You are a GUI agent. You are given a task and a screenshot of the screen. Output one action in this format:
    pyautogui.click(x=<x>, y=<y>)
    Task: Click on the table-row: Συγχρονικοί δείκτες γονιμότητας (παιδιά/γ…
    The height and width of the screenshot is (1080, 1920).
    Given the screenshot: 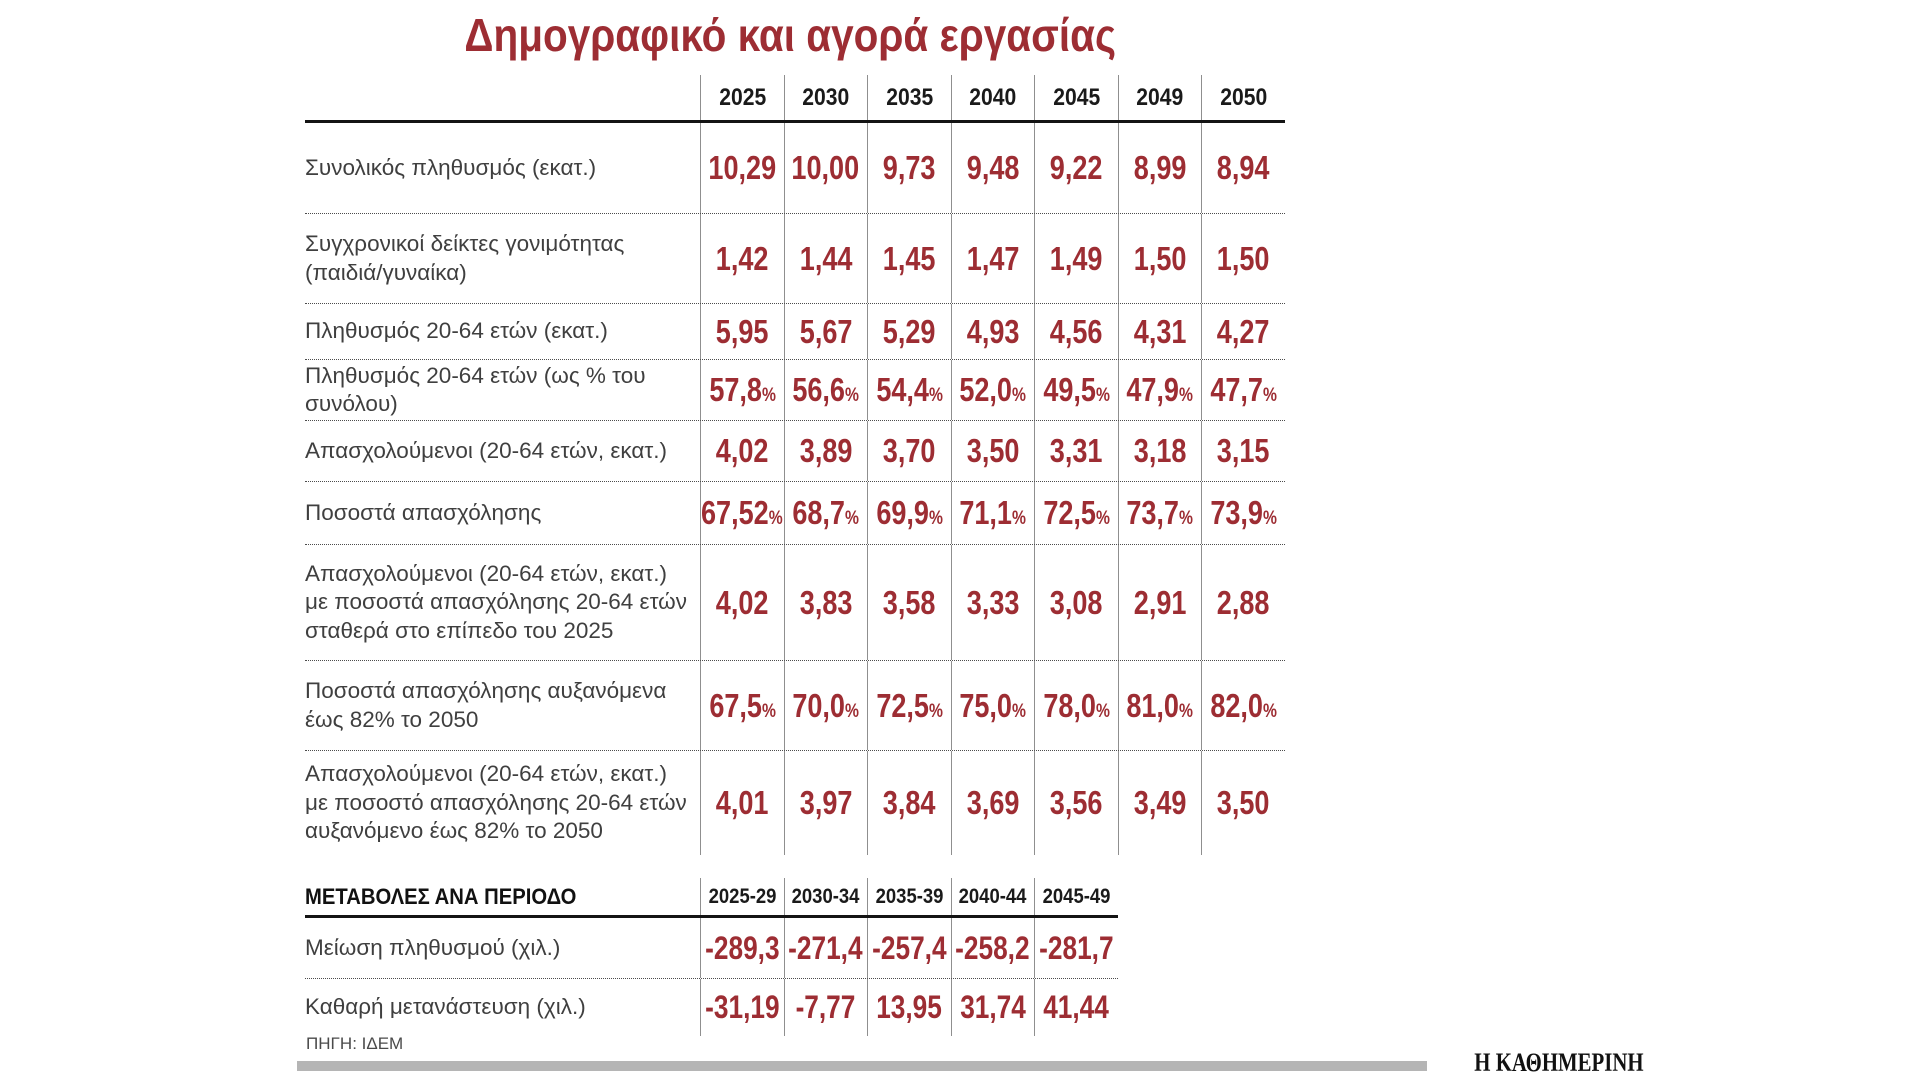 What is the action you would take?
    pyautogui.click(x=795, y=259)
    